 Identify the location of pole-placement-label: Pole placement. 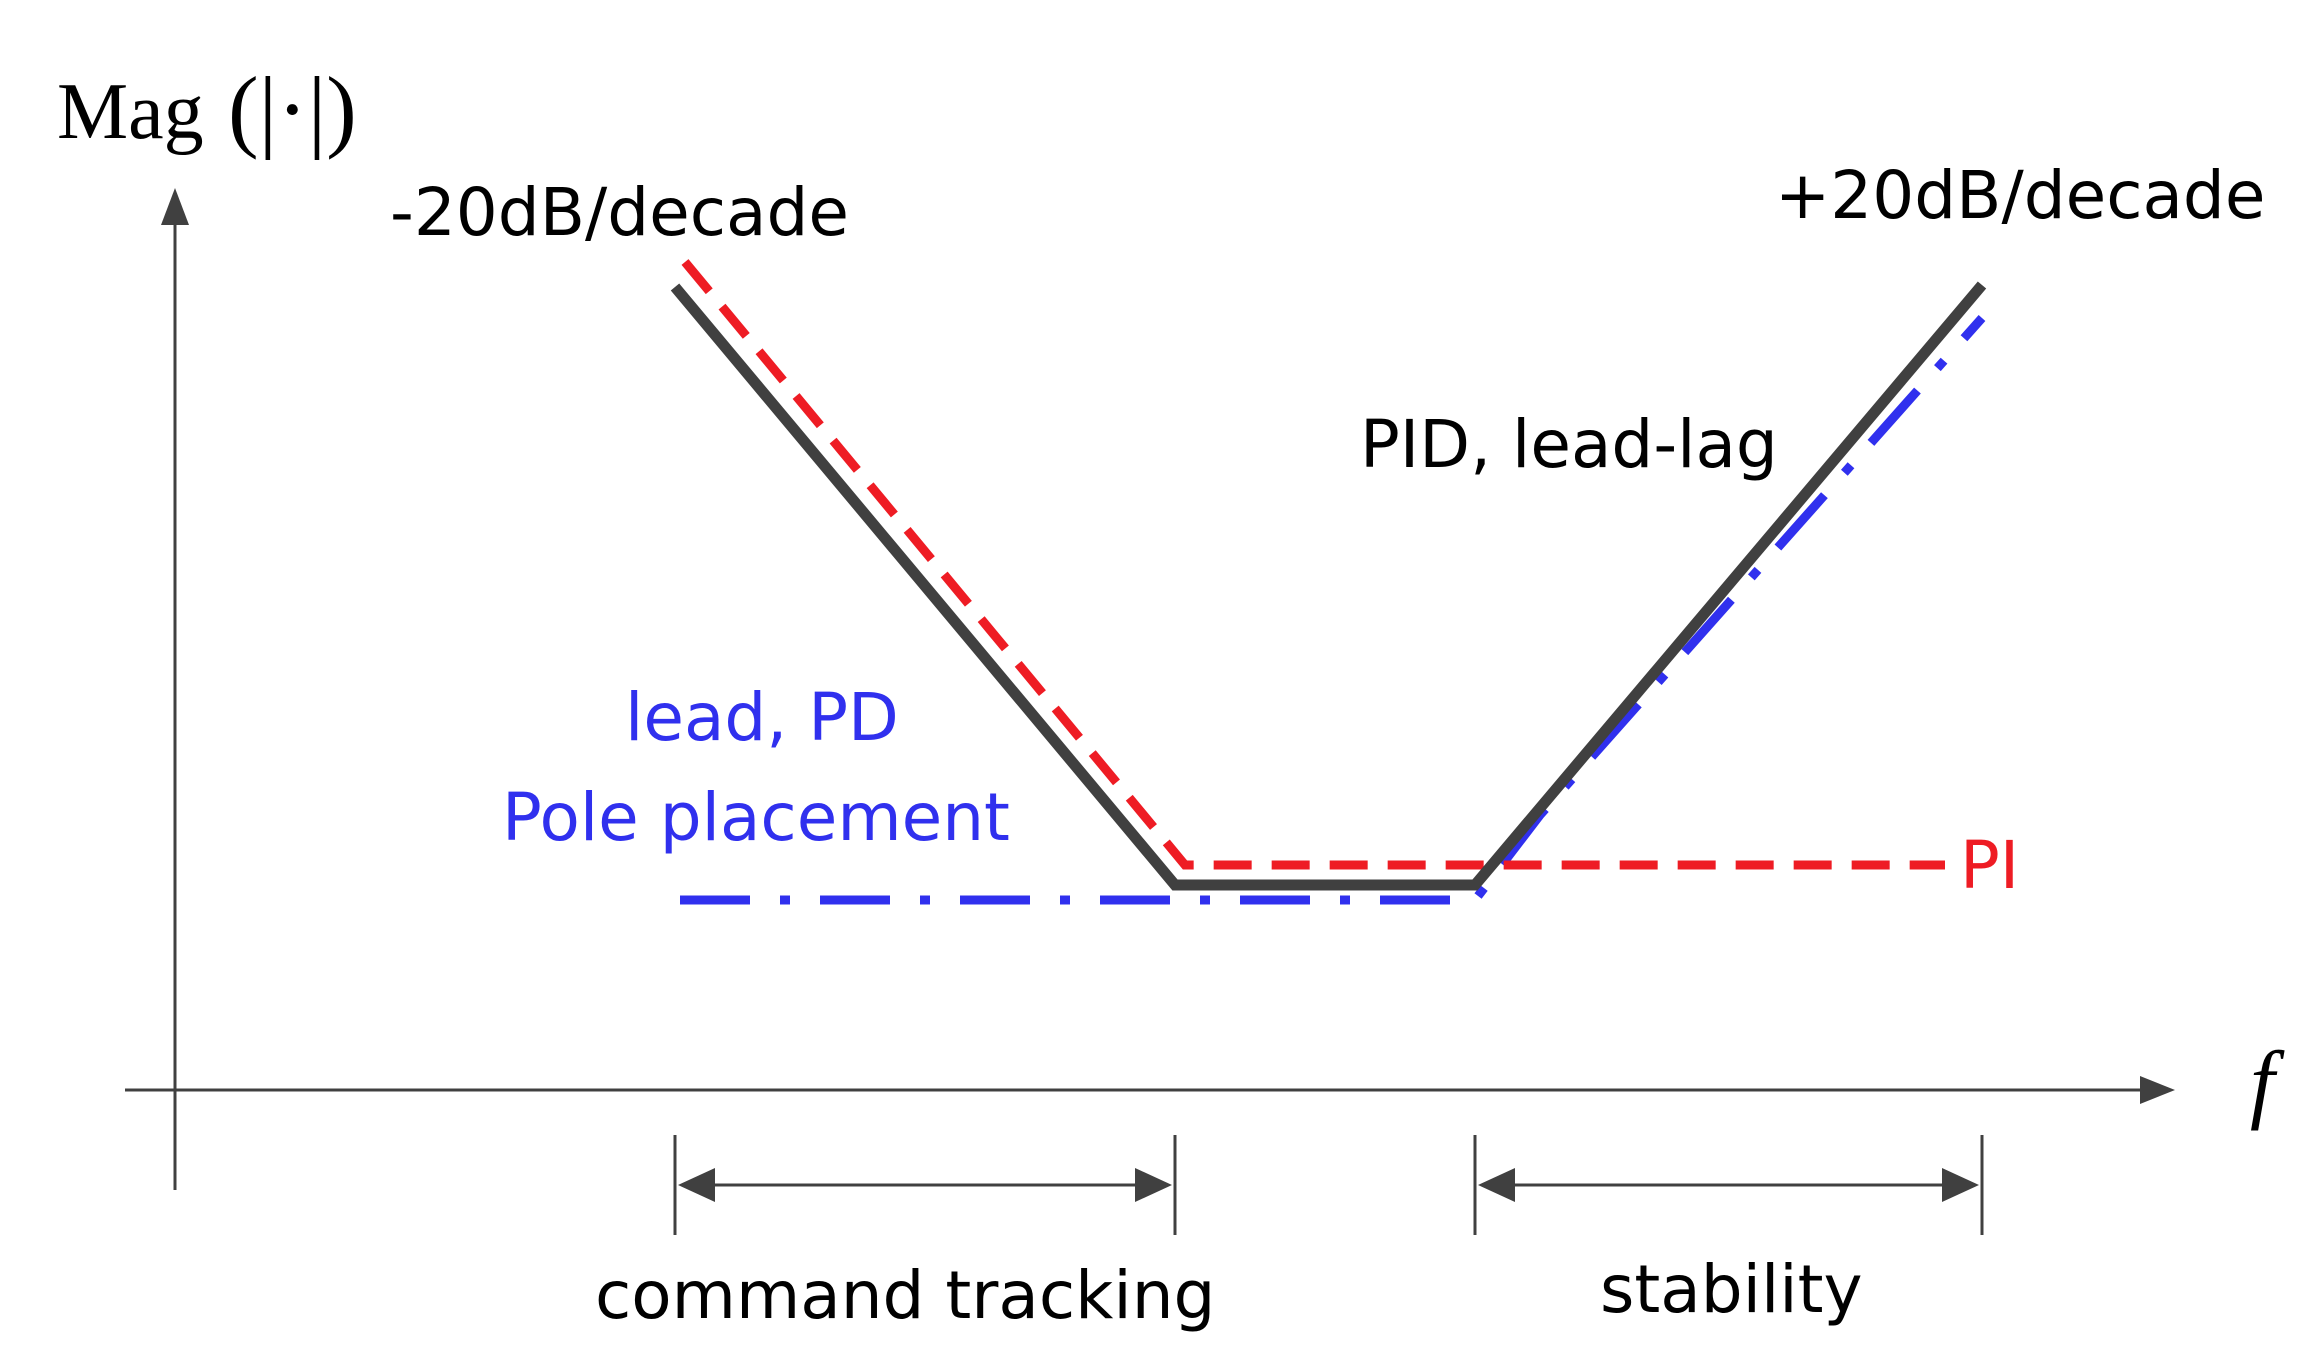
(756, 817).